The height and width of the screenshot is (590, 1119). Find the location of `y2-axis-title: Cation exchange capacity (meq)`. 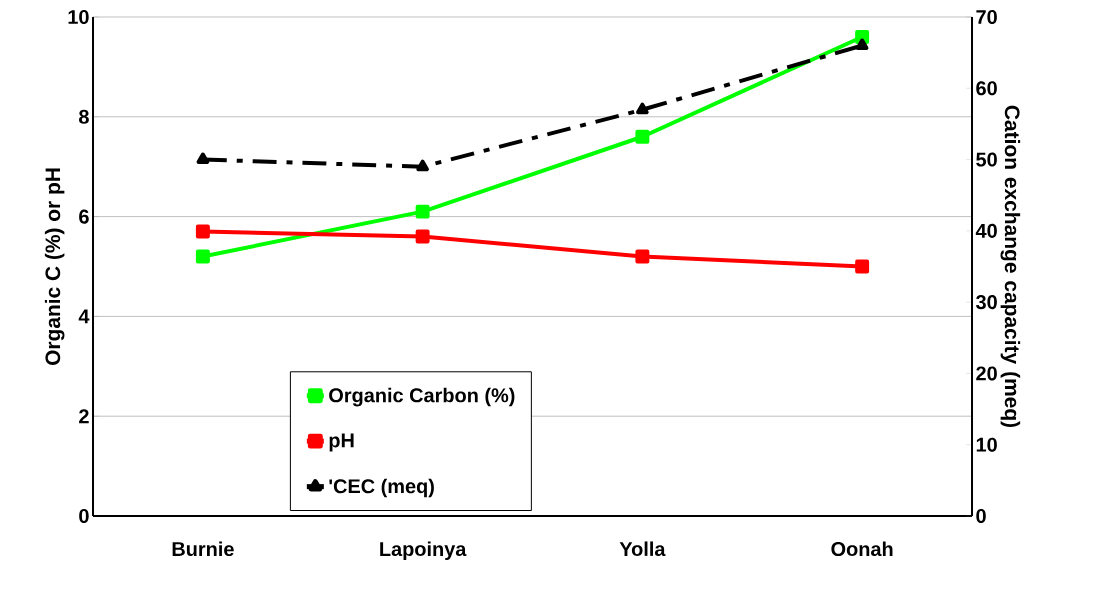

y2-axis-title: Cation exchange capacity (meq) is located at coordinates (1010, 266).